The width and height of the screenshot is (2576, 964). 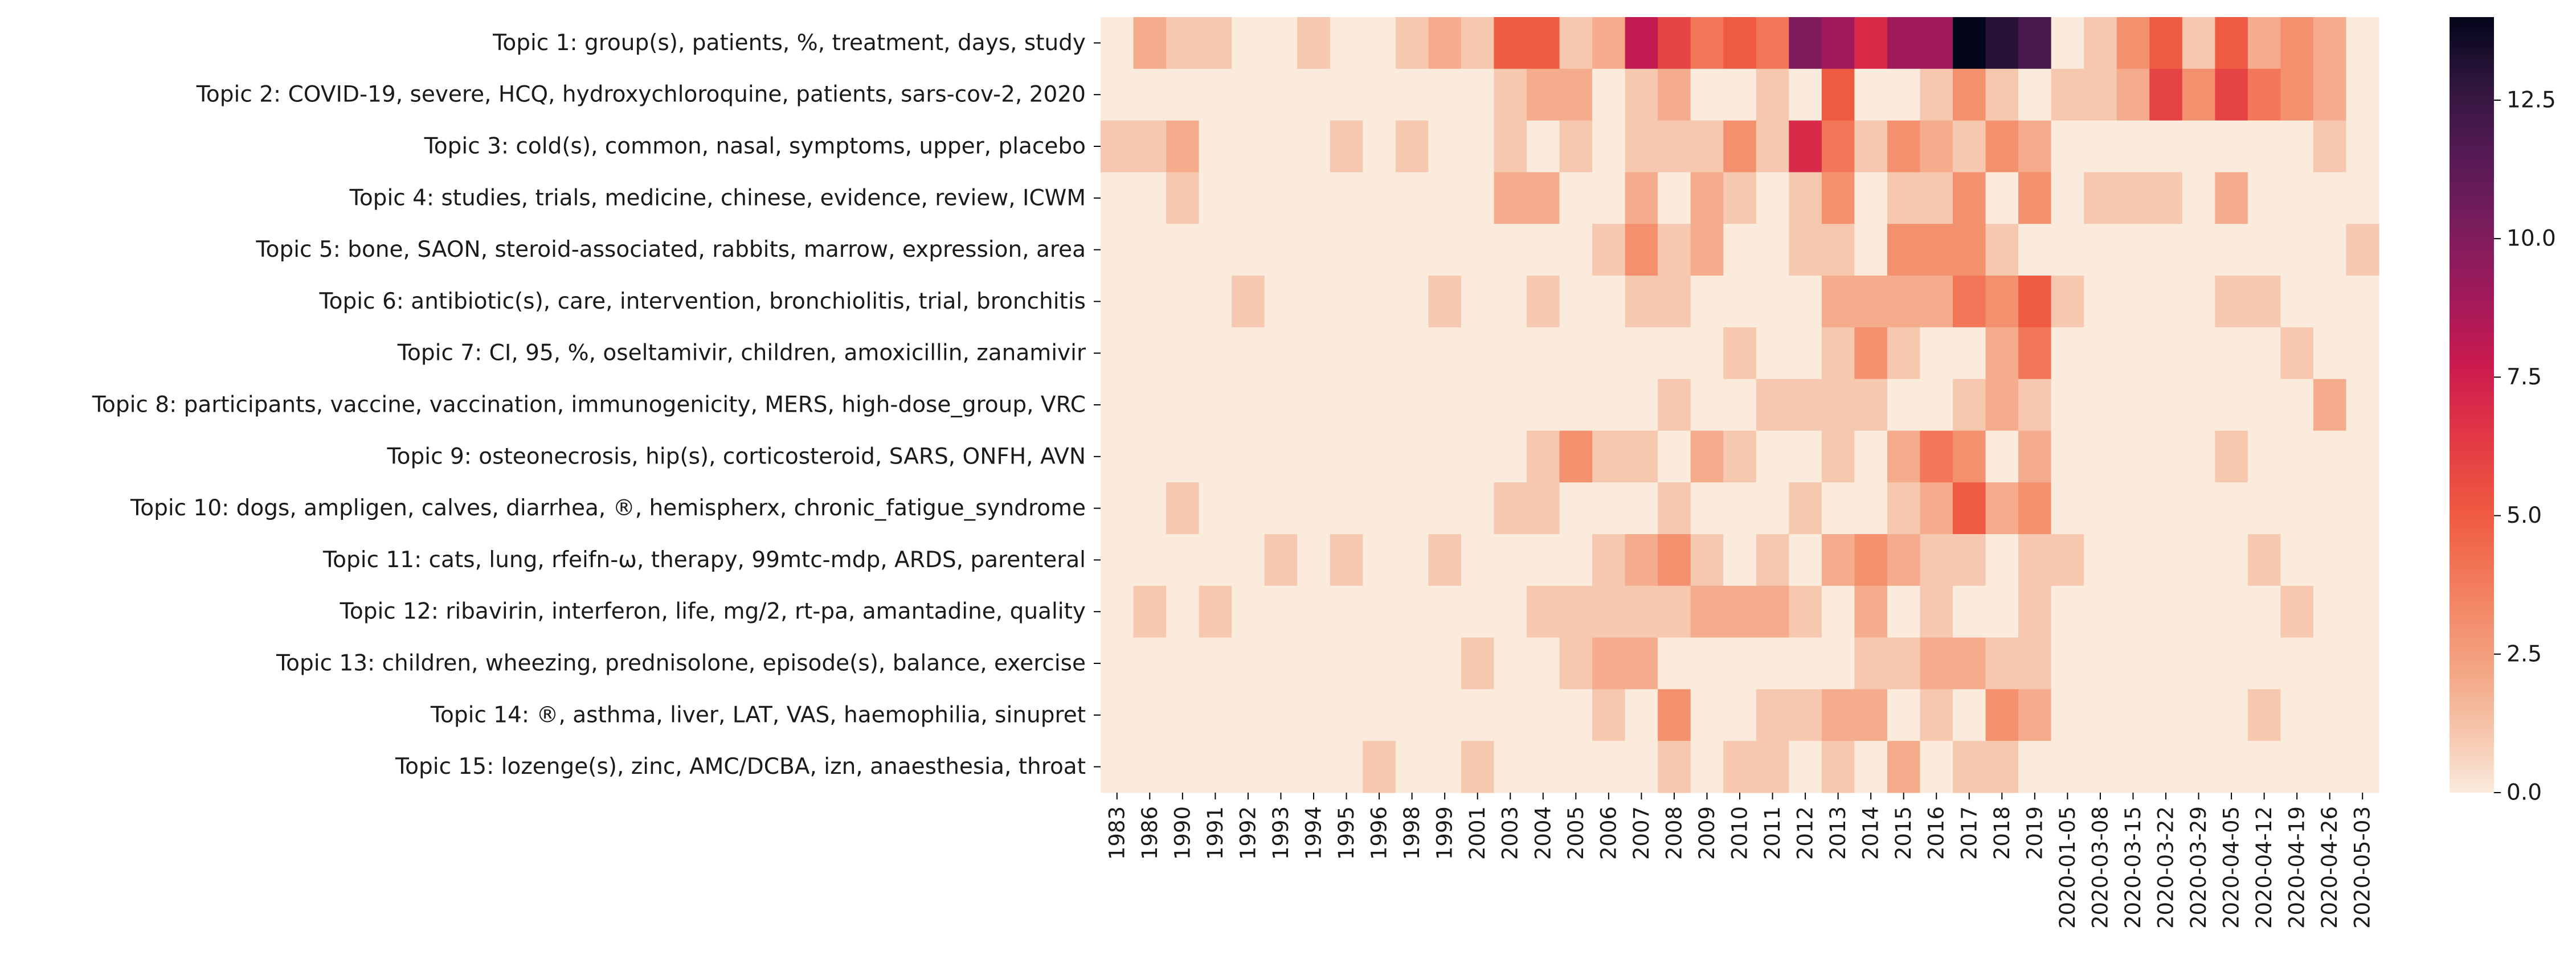 What do you see at coordinates (2362, 867) in the screenshot?
I see `x-tick-label: 2020-05-03` at bounding box center [2362, 867].